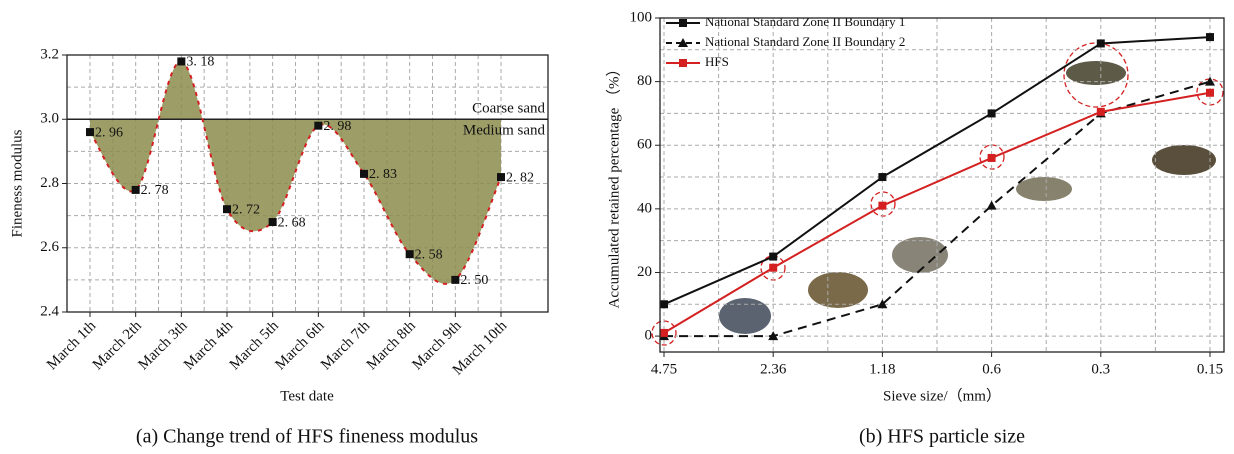 The height and width of the screenshot is (454, 1234). I want to click on y-tick-label: 60, so click(644, 145).